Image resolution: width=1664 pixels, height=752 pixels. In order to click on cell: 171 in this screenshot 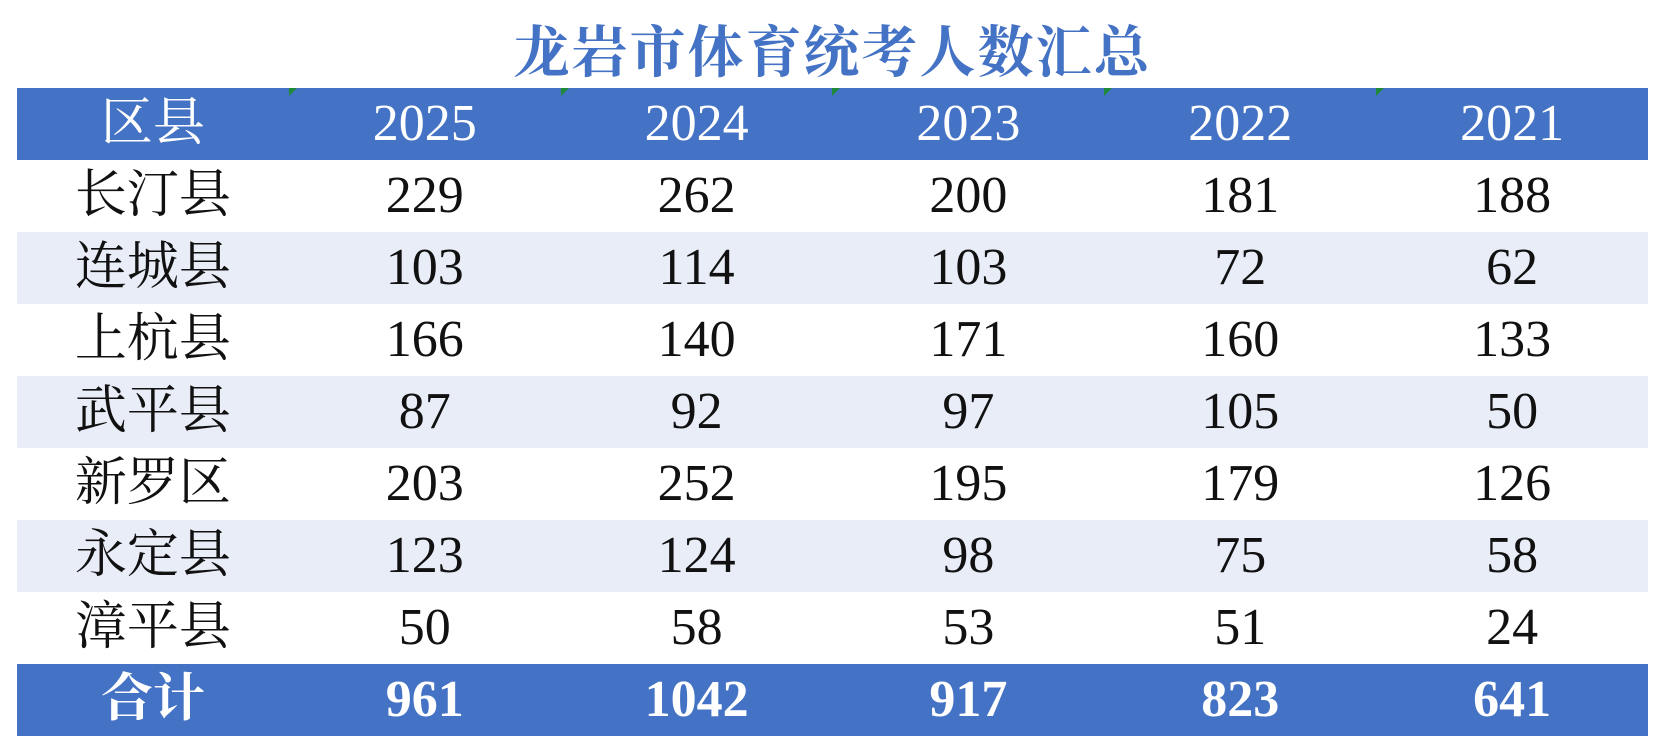, I will do `click(968, 339)`.